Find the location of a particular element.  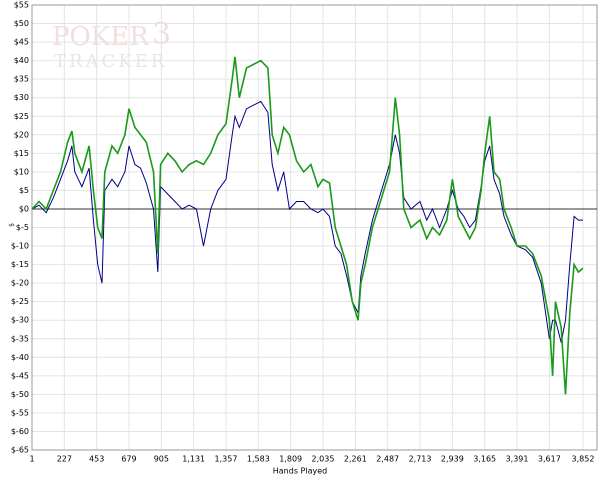

y-tick-label: $30 is located at coordinates (21, 97).